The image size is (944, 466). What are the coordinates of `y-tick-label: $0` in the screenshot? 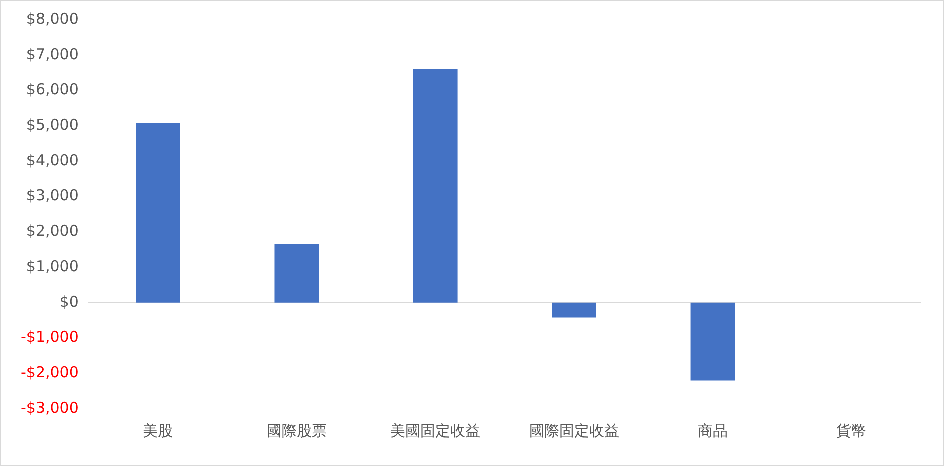 It's located at (69, 301).